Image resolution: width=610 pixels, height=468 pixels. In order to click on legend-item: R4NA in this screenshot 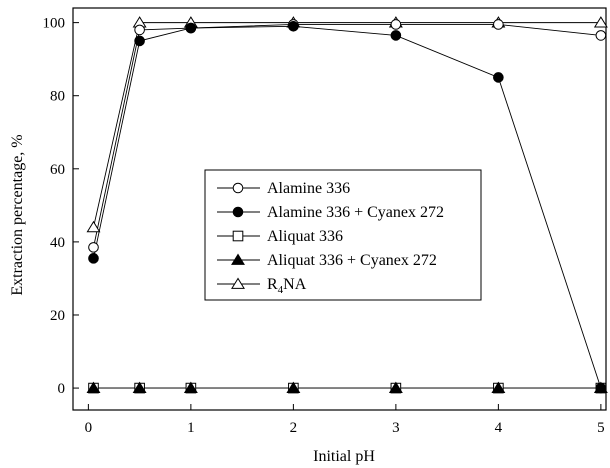, I will do `click(262, 286)`.